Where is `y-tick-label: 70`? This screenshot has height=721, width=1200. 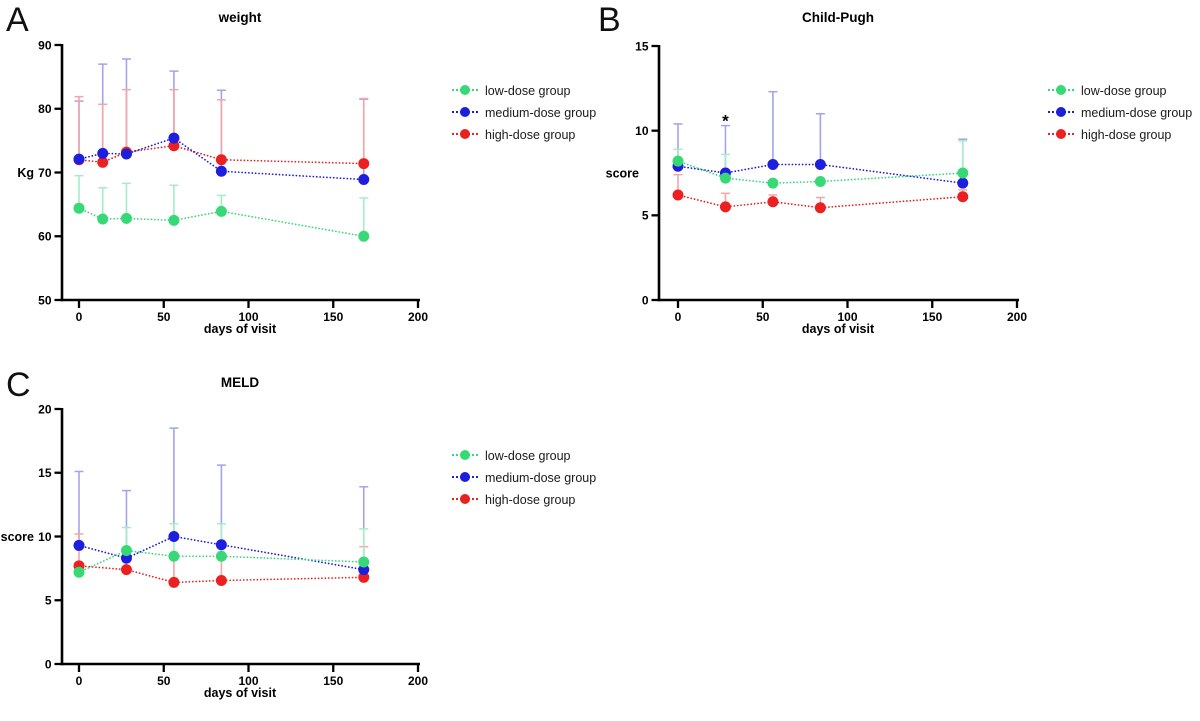 y-tick-label: 70 is located at coordinates (45, 173).